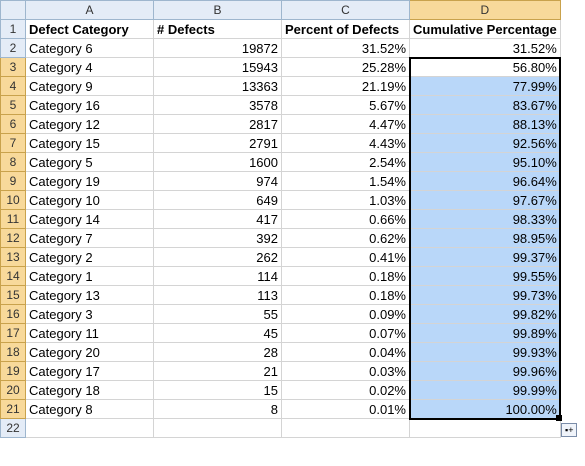  Describe the element at coordinates (485, 352) in the screenshot. I see `cell-d: 99.93%` at that location.